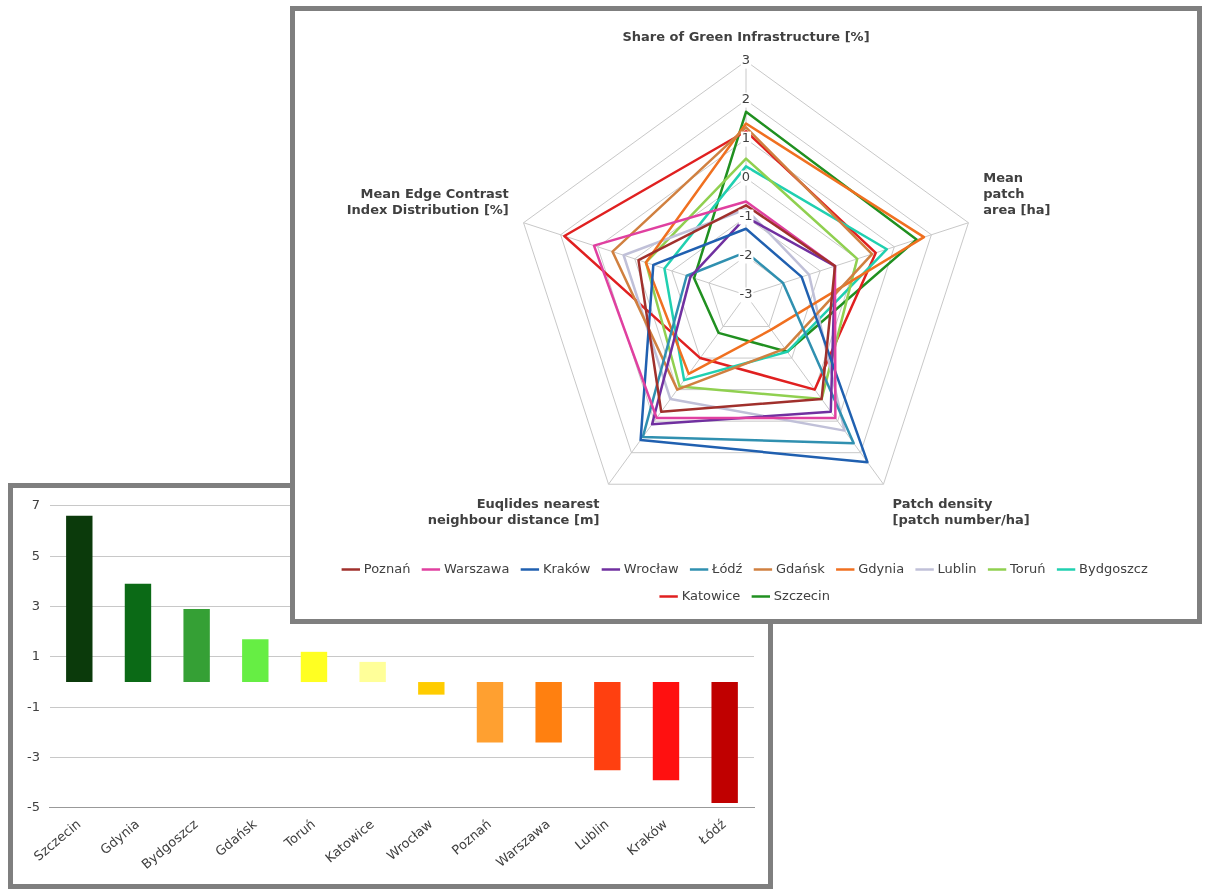  I want to click on spoke-label: Patch density [patch number/ha], so click(961, 511).